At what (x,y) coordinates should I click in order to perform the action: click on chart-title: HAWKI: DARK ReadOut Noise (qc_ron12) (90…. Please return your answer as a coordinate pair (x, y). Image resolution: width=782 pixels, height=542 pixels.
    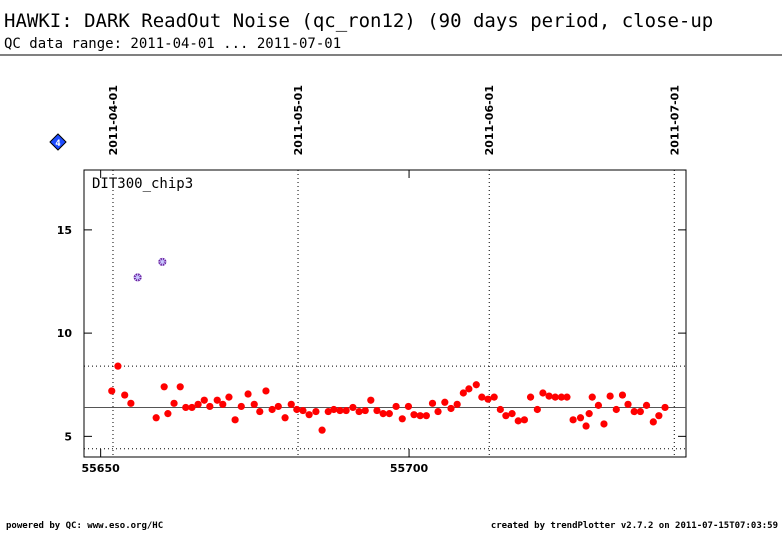
    Looking at the image, I should click on (358, 21).